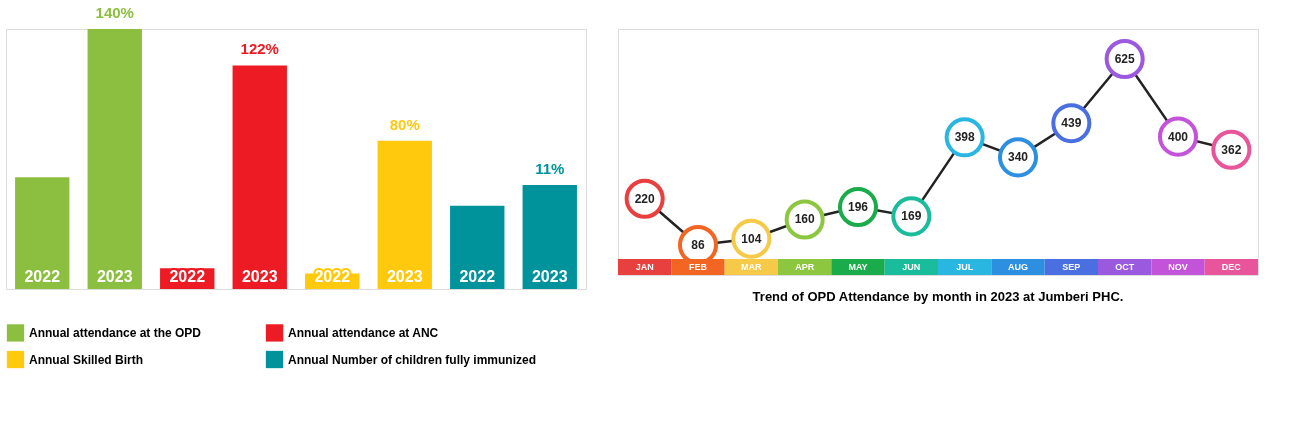  Describe the element at coordinates (805, 267) in the screenshot. I see `x-tick-label: APR` at that location.